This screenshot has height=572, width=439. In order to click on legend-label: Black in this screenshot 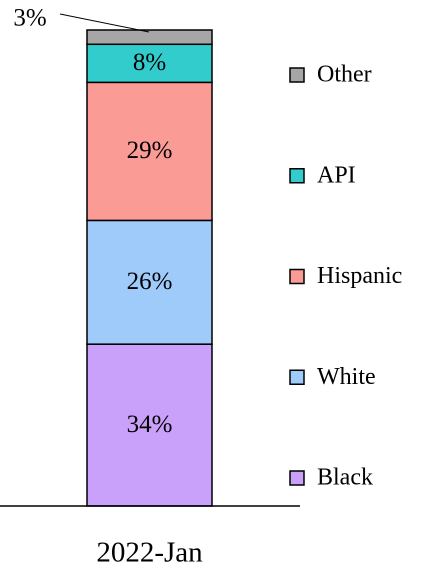, I will do `click(345, 478)`.